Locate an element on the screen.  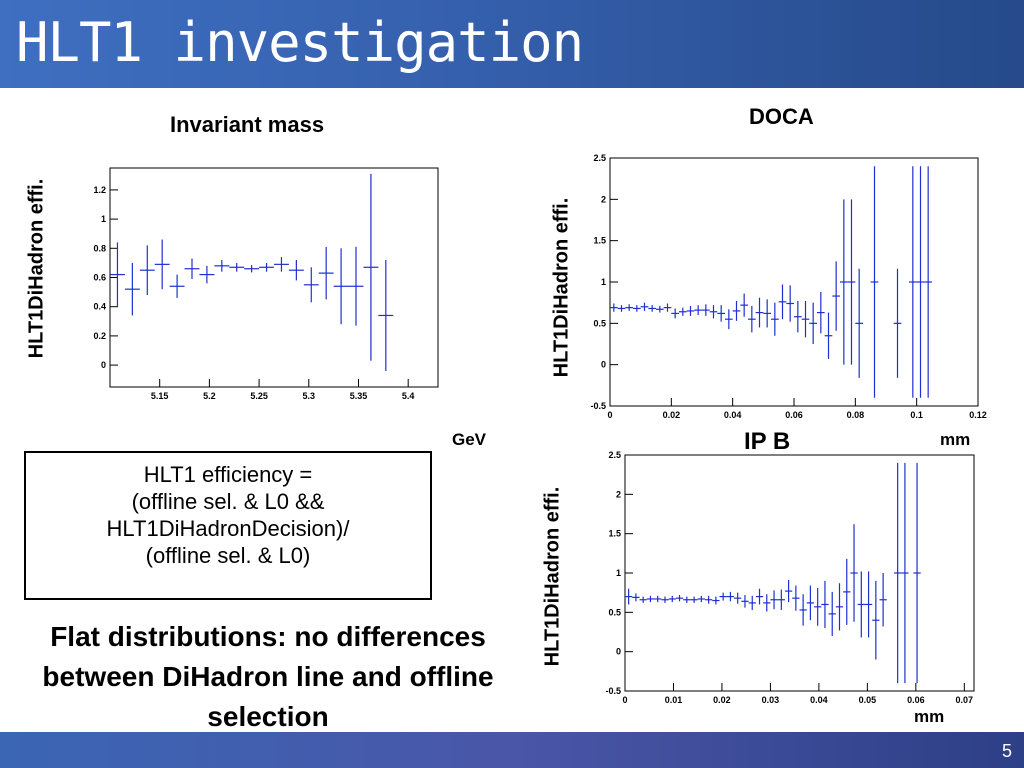
page-number: 5 is located at coordinates (1006, 751).